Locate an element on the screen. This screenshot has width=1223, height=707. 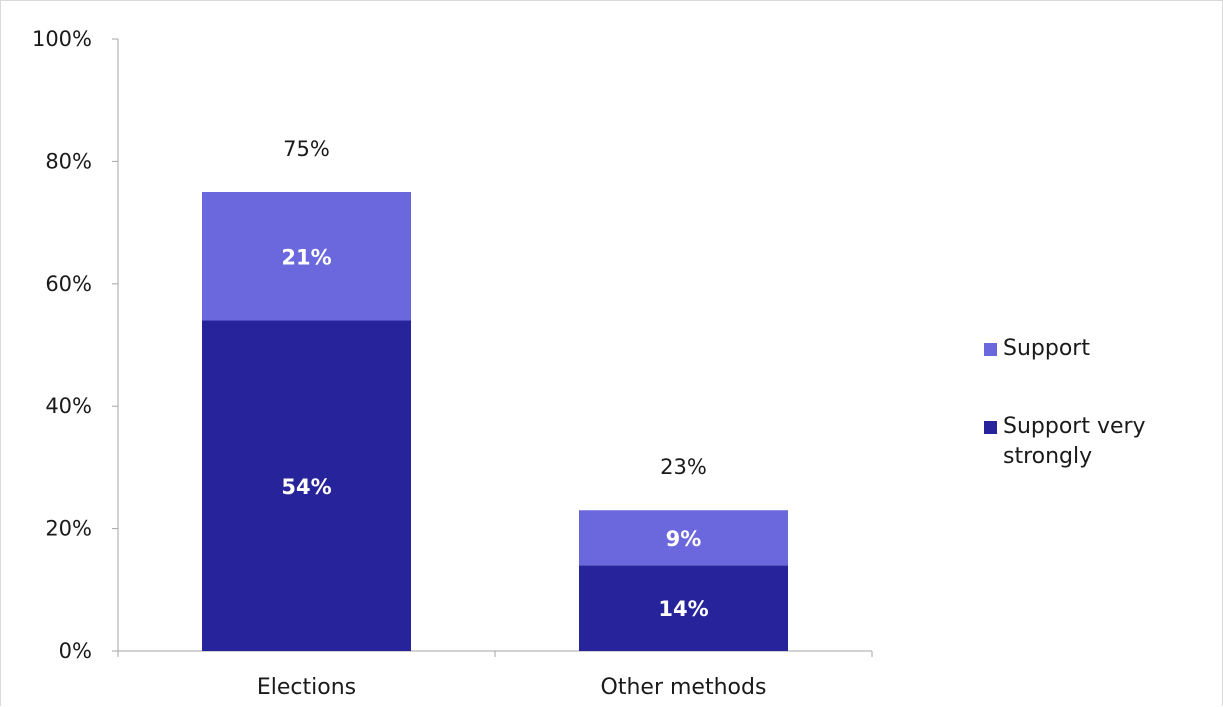
y-tick-label: 80% is located at coordinates (68, 161).